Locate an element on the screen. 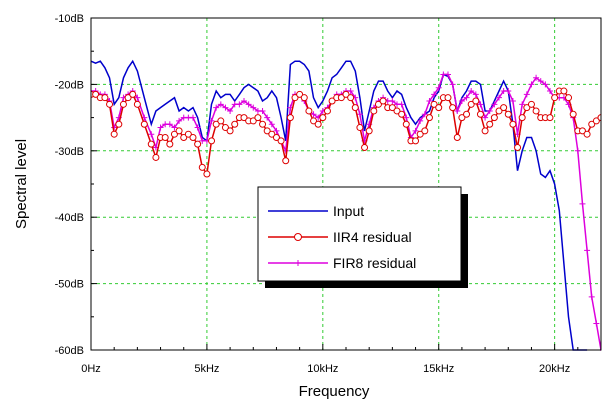 Image resolution: width=602 pixels, height=405 pixels. legend-entry: IIR4 residual is located at coordinates (340, 237).